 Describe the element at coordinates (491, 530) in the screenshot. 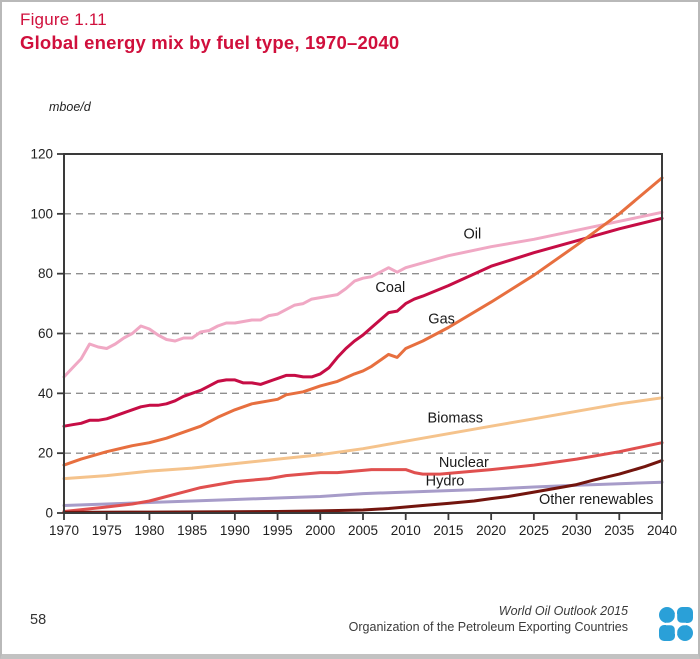

I see `x-tick-label: 2020` at that location.